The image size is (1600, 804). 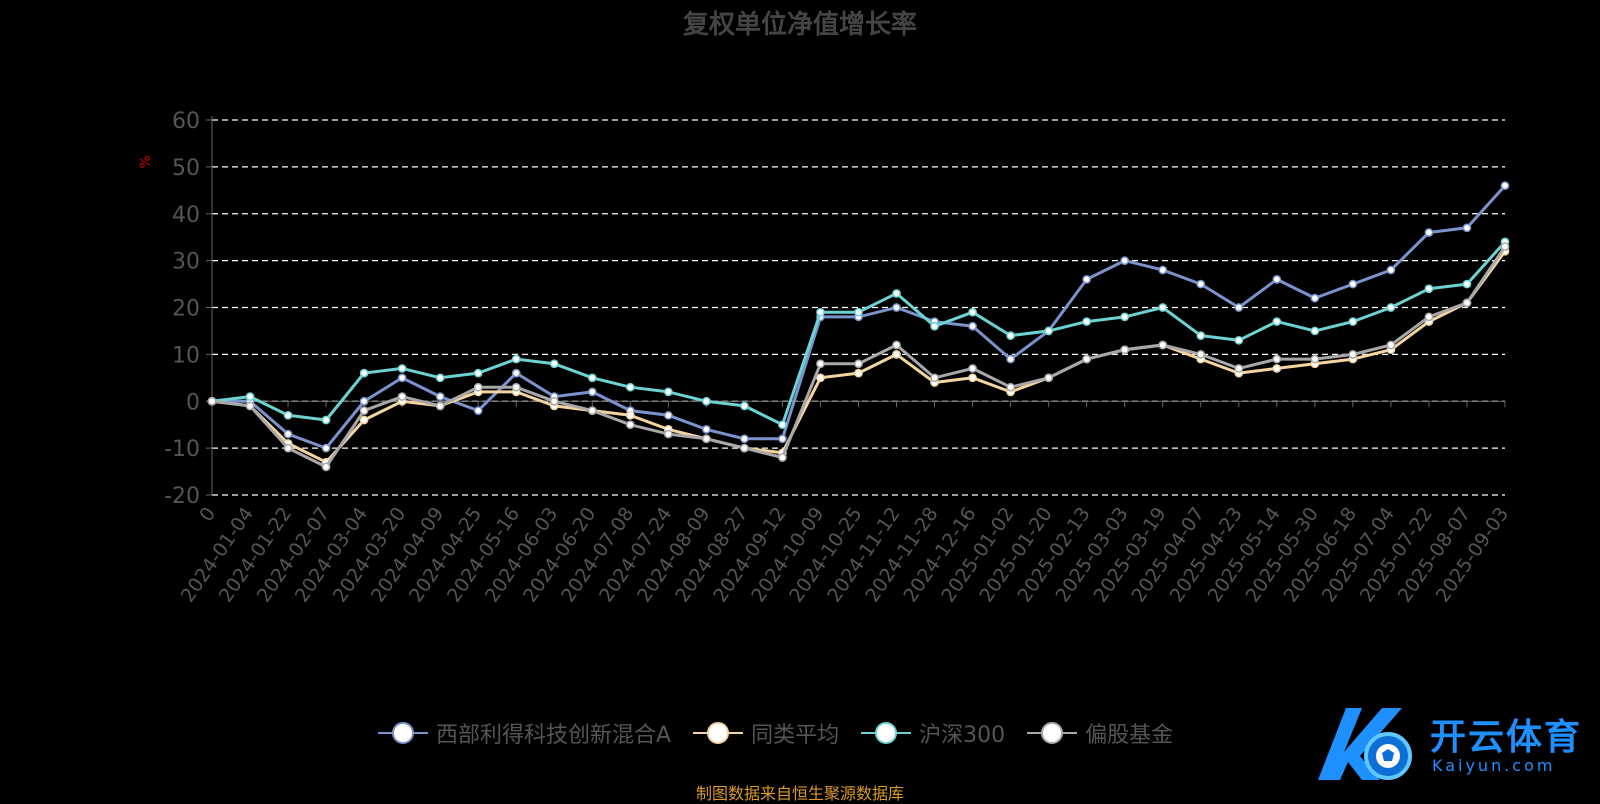 What do you see at coordinates (766, 733) in the screenshot?
I see `legend-item: 同类平均` at bounding box center [766, 733].